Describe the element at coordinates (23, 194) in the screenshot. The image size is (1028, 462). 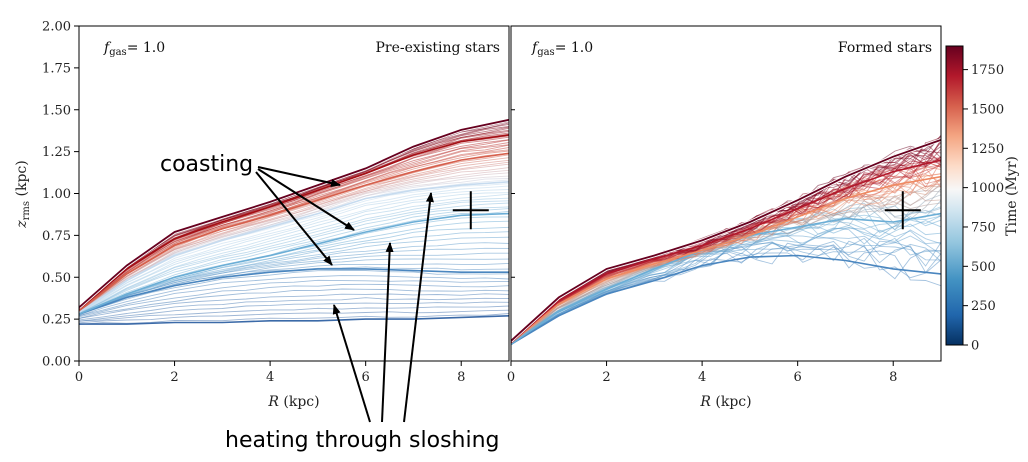
I see `y-axis-label: zrms (kpc)` at that location.